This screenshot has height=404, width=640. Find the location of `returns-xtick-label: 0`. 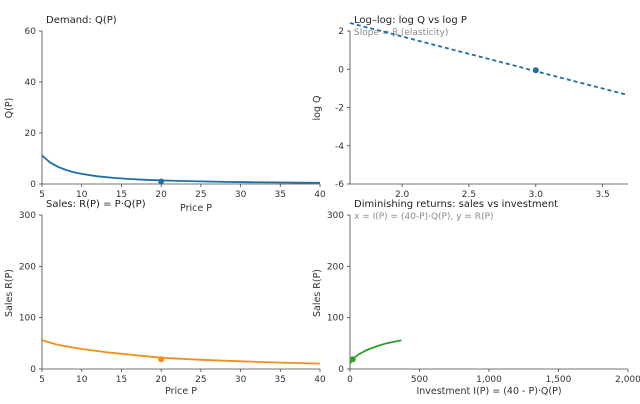

returns-xtick-label: 0 is located at coordinates (350, 380).